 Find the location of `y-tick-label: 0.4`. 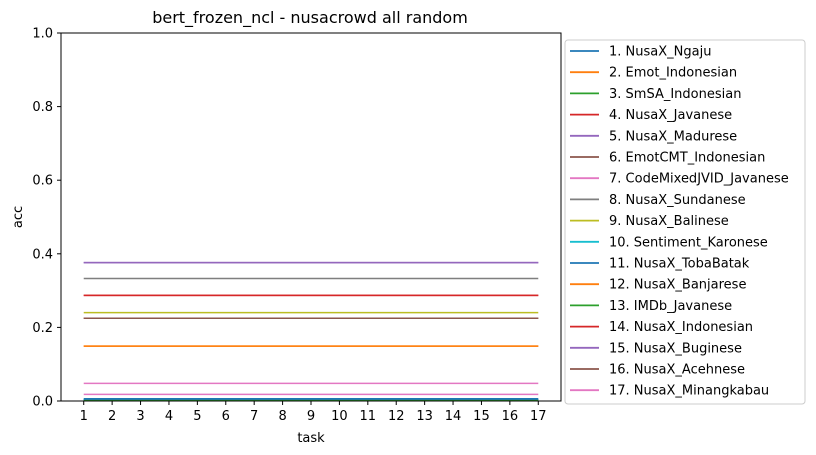

y-tick-label: 0.4 is located at coordinates (42, 254).